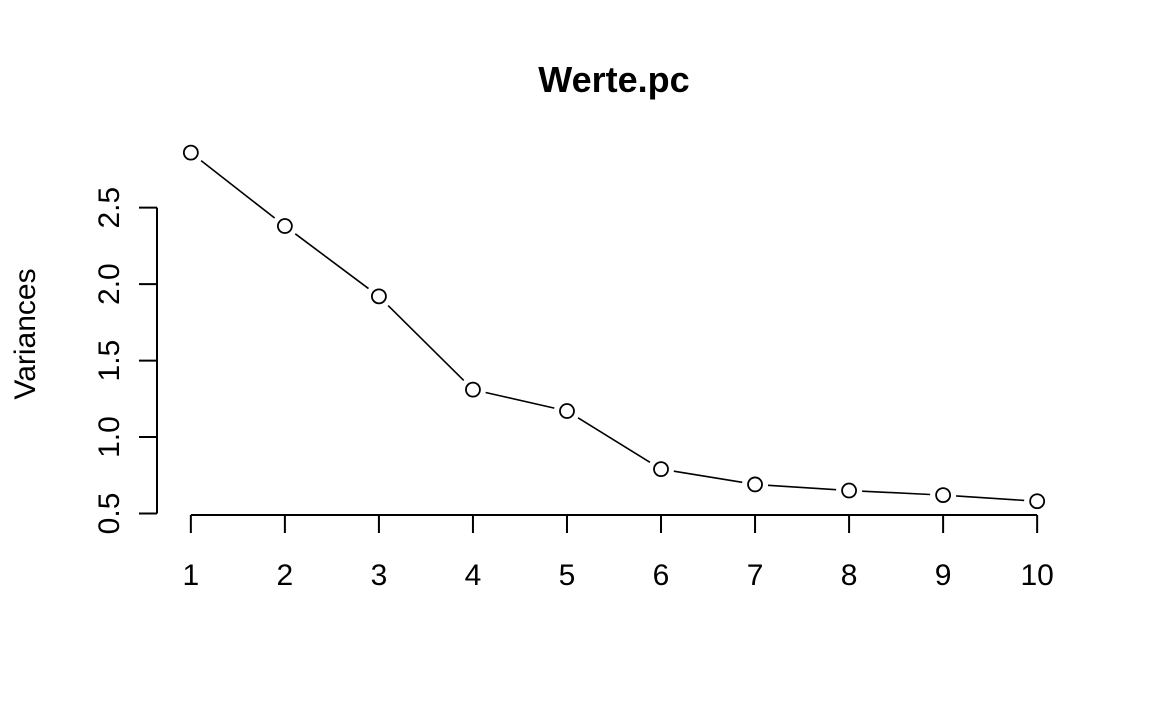 Image resolution: width=1152 pixels, height=716 pixels. I want to click on x-tick-label: 9, so click(943, 575).